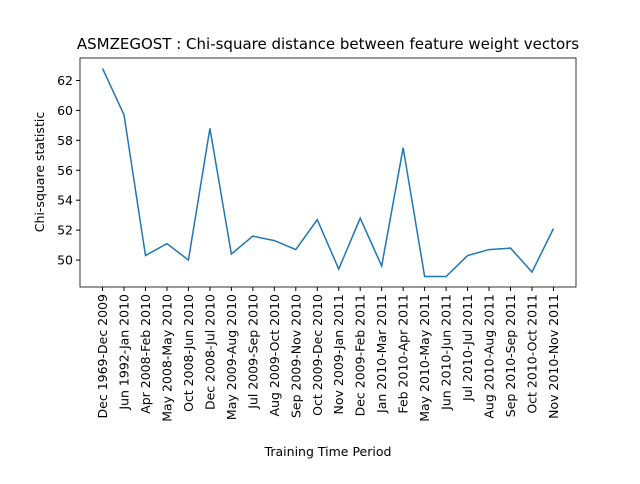  I want to click on x-tick-label: May 2009-Aug 2010, so click(231, 357).